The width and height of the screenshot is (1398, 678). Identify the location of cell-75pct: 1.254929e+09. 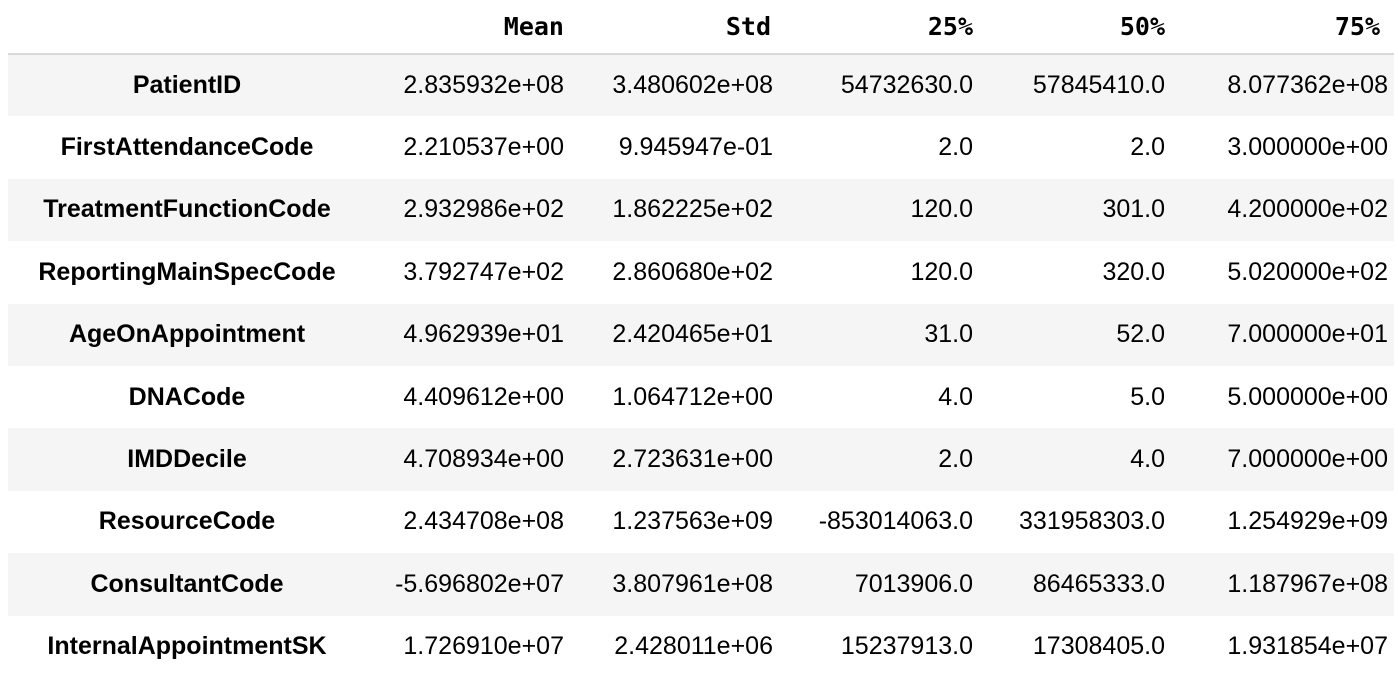
(1307, 521).